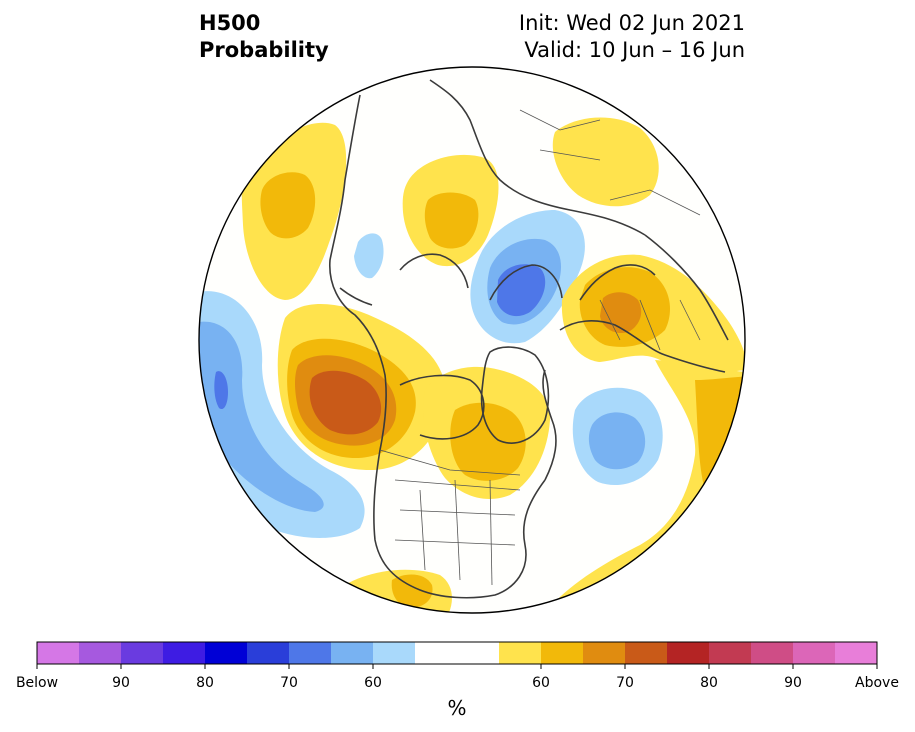 The image size is (915, 732). I want to click on colorbar-unit-label: %, so click(457, 708).